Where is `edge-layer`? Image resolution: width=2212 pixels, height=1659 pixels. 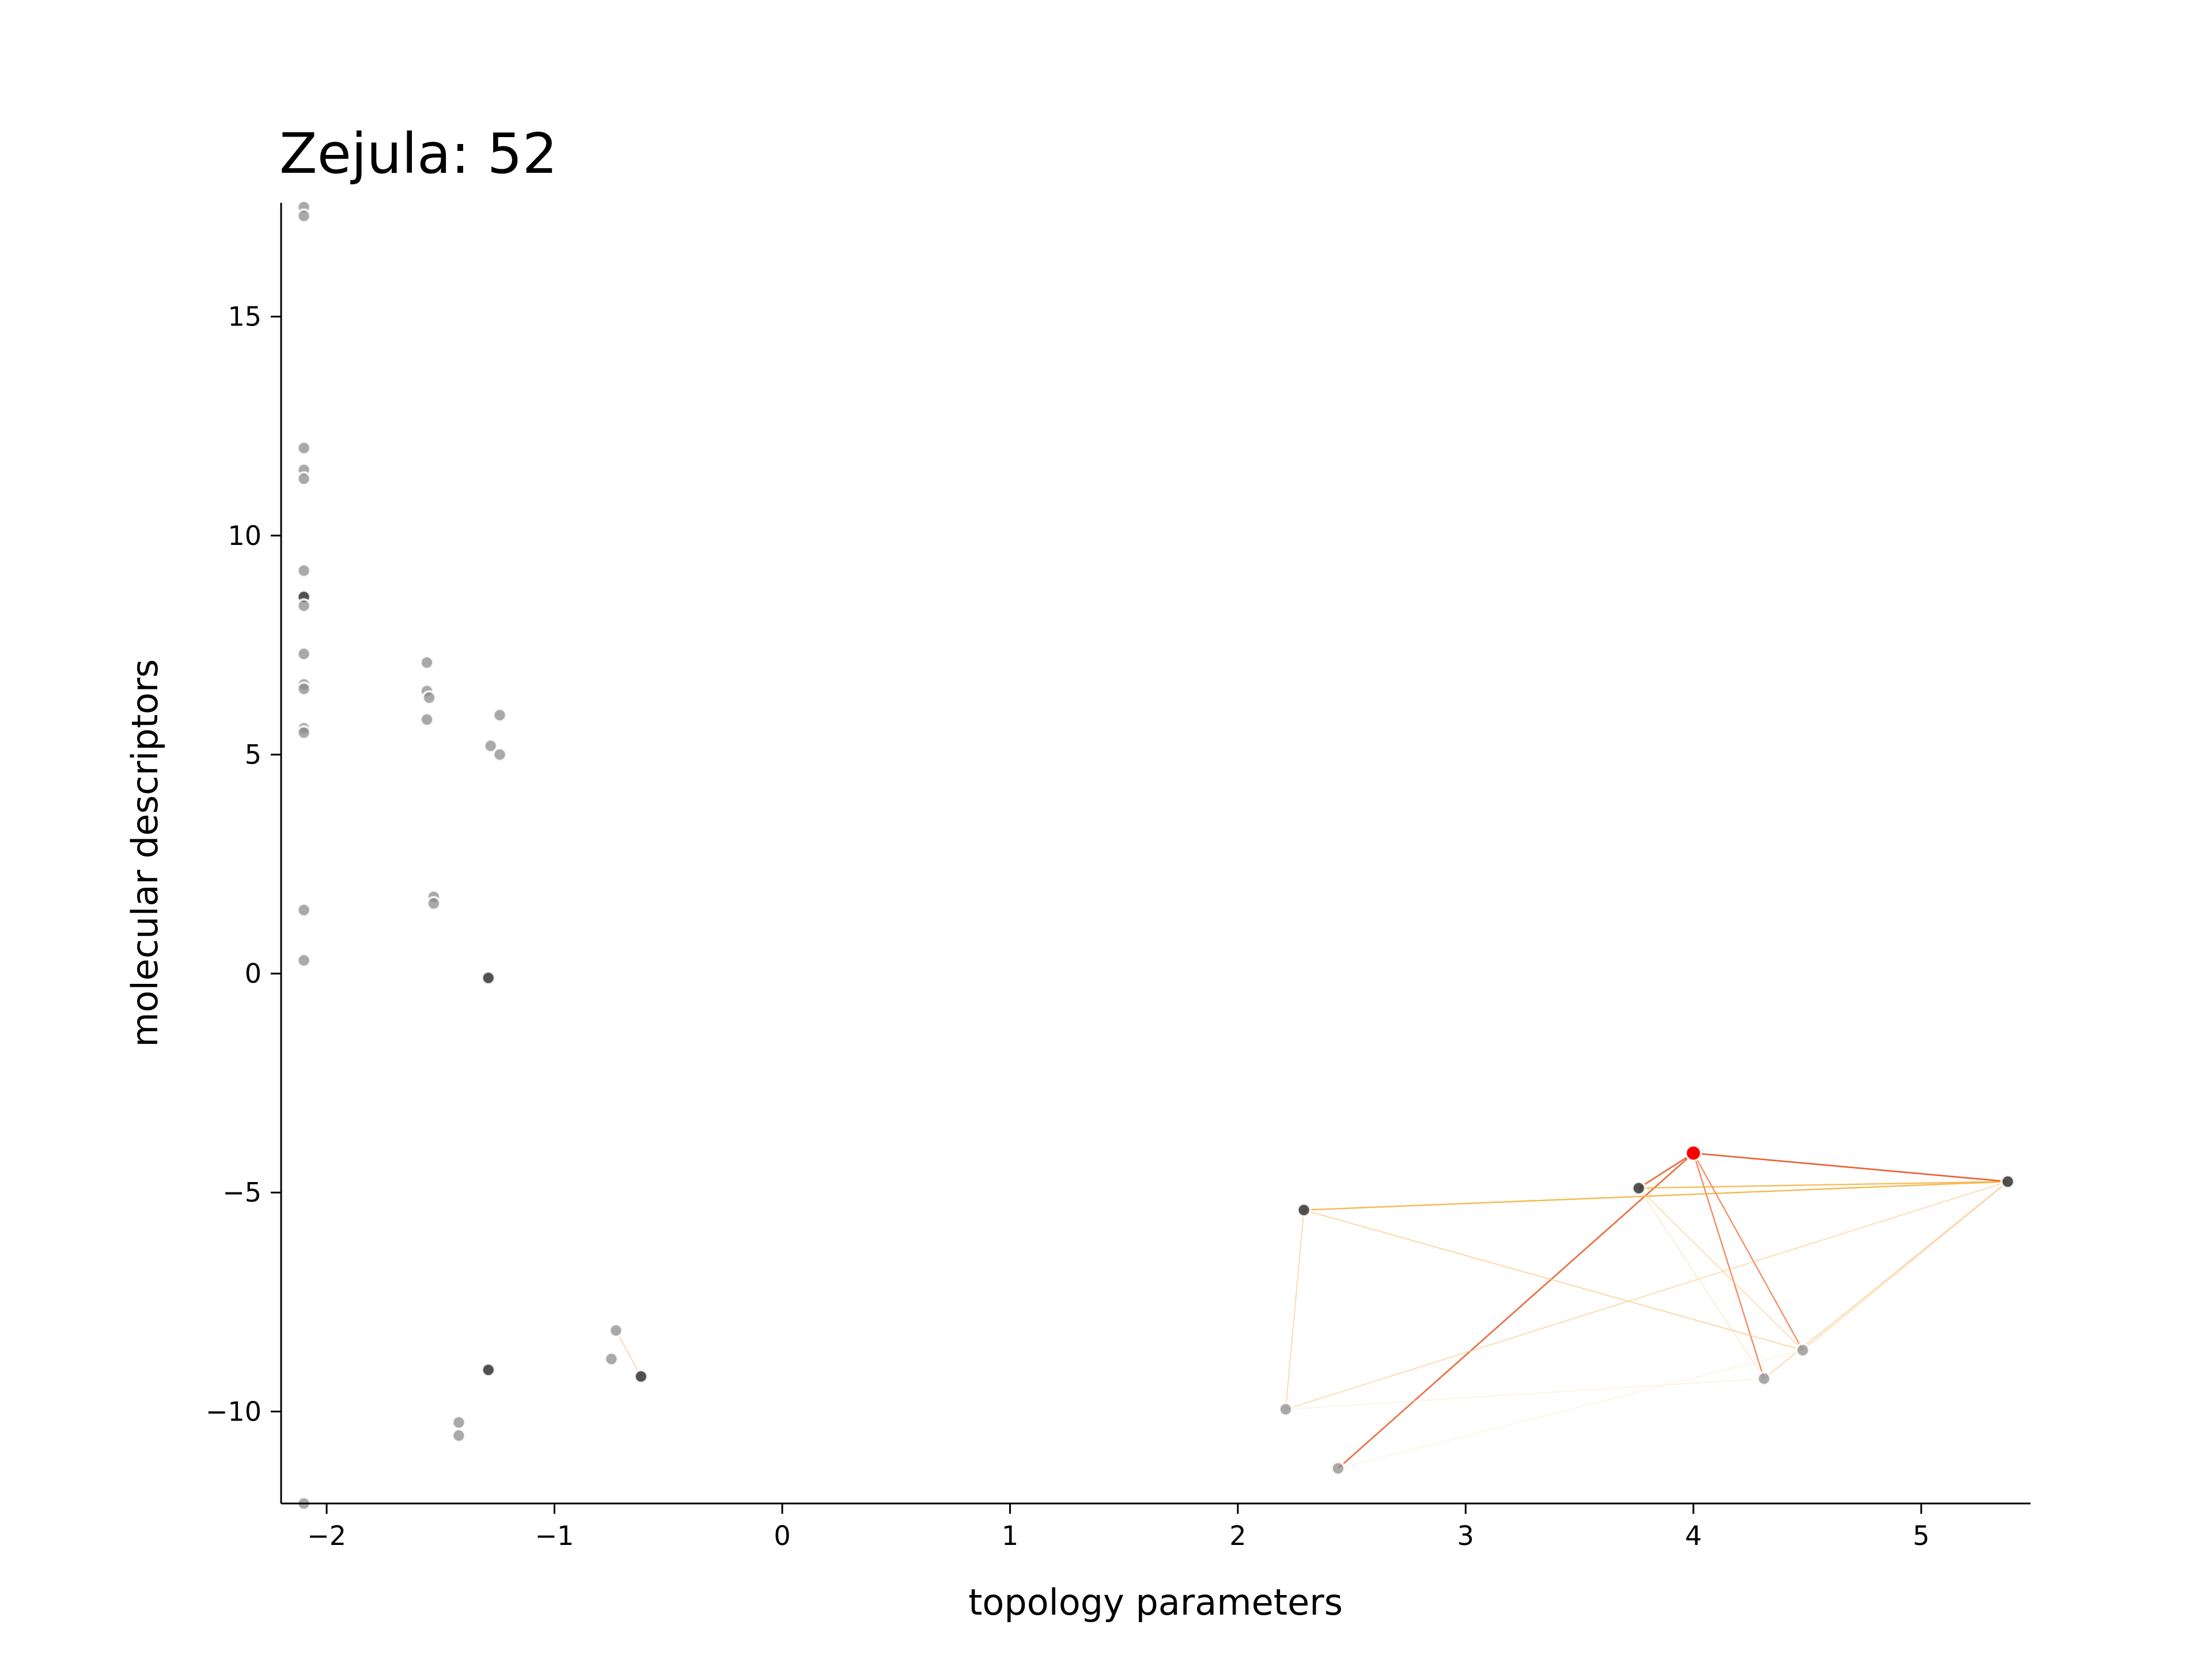 edge-layer is located at coordinates (1312, 1310).